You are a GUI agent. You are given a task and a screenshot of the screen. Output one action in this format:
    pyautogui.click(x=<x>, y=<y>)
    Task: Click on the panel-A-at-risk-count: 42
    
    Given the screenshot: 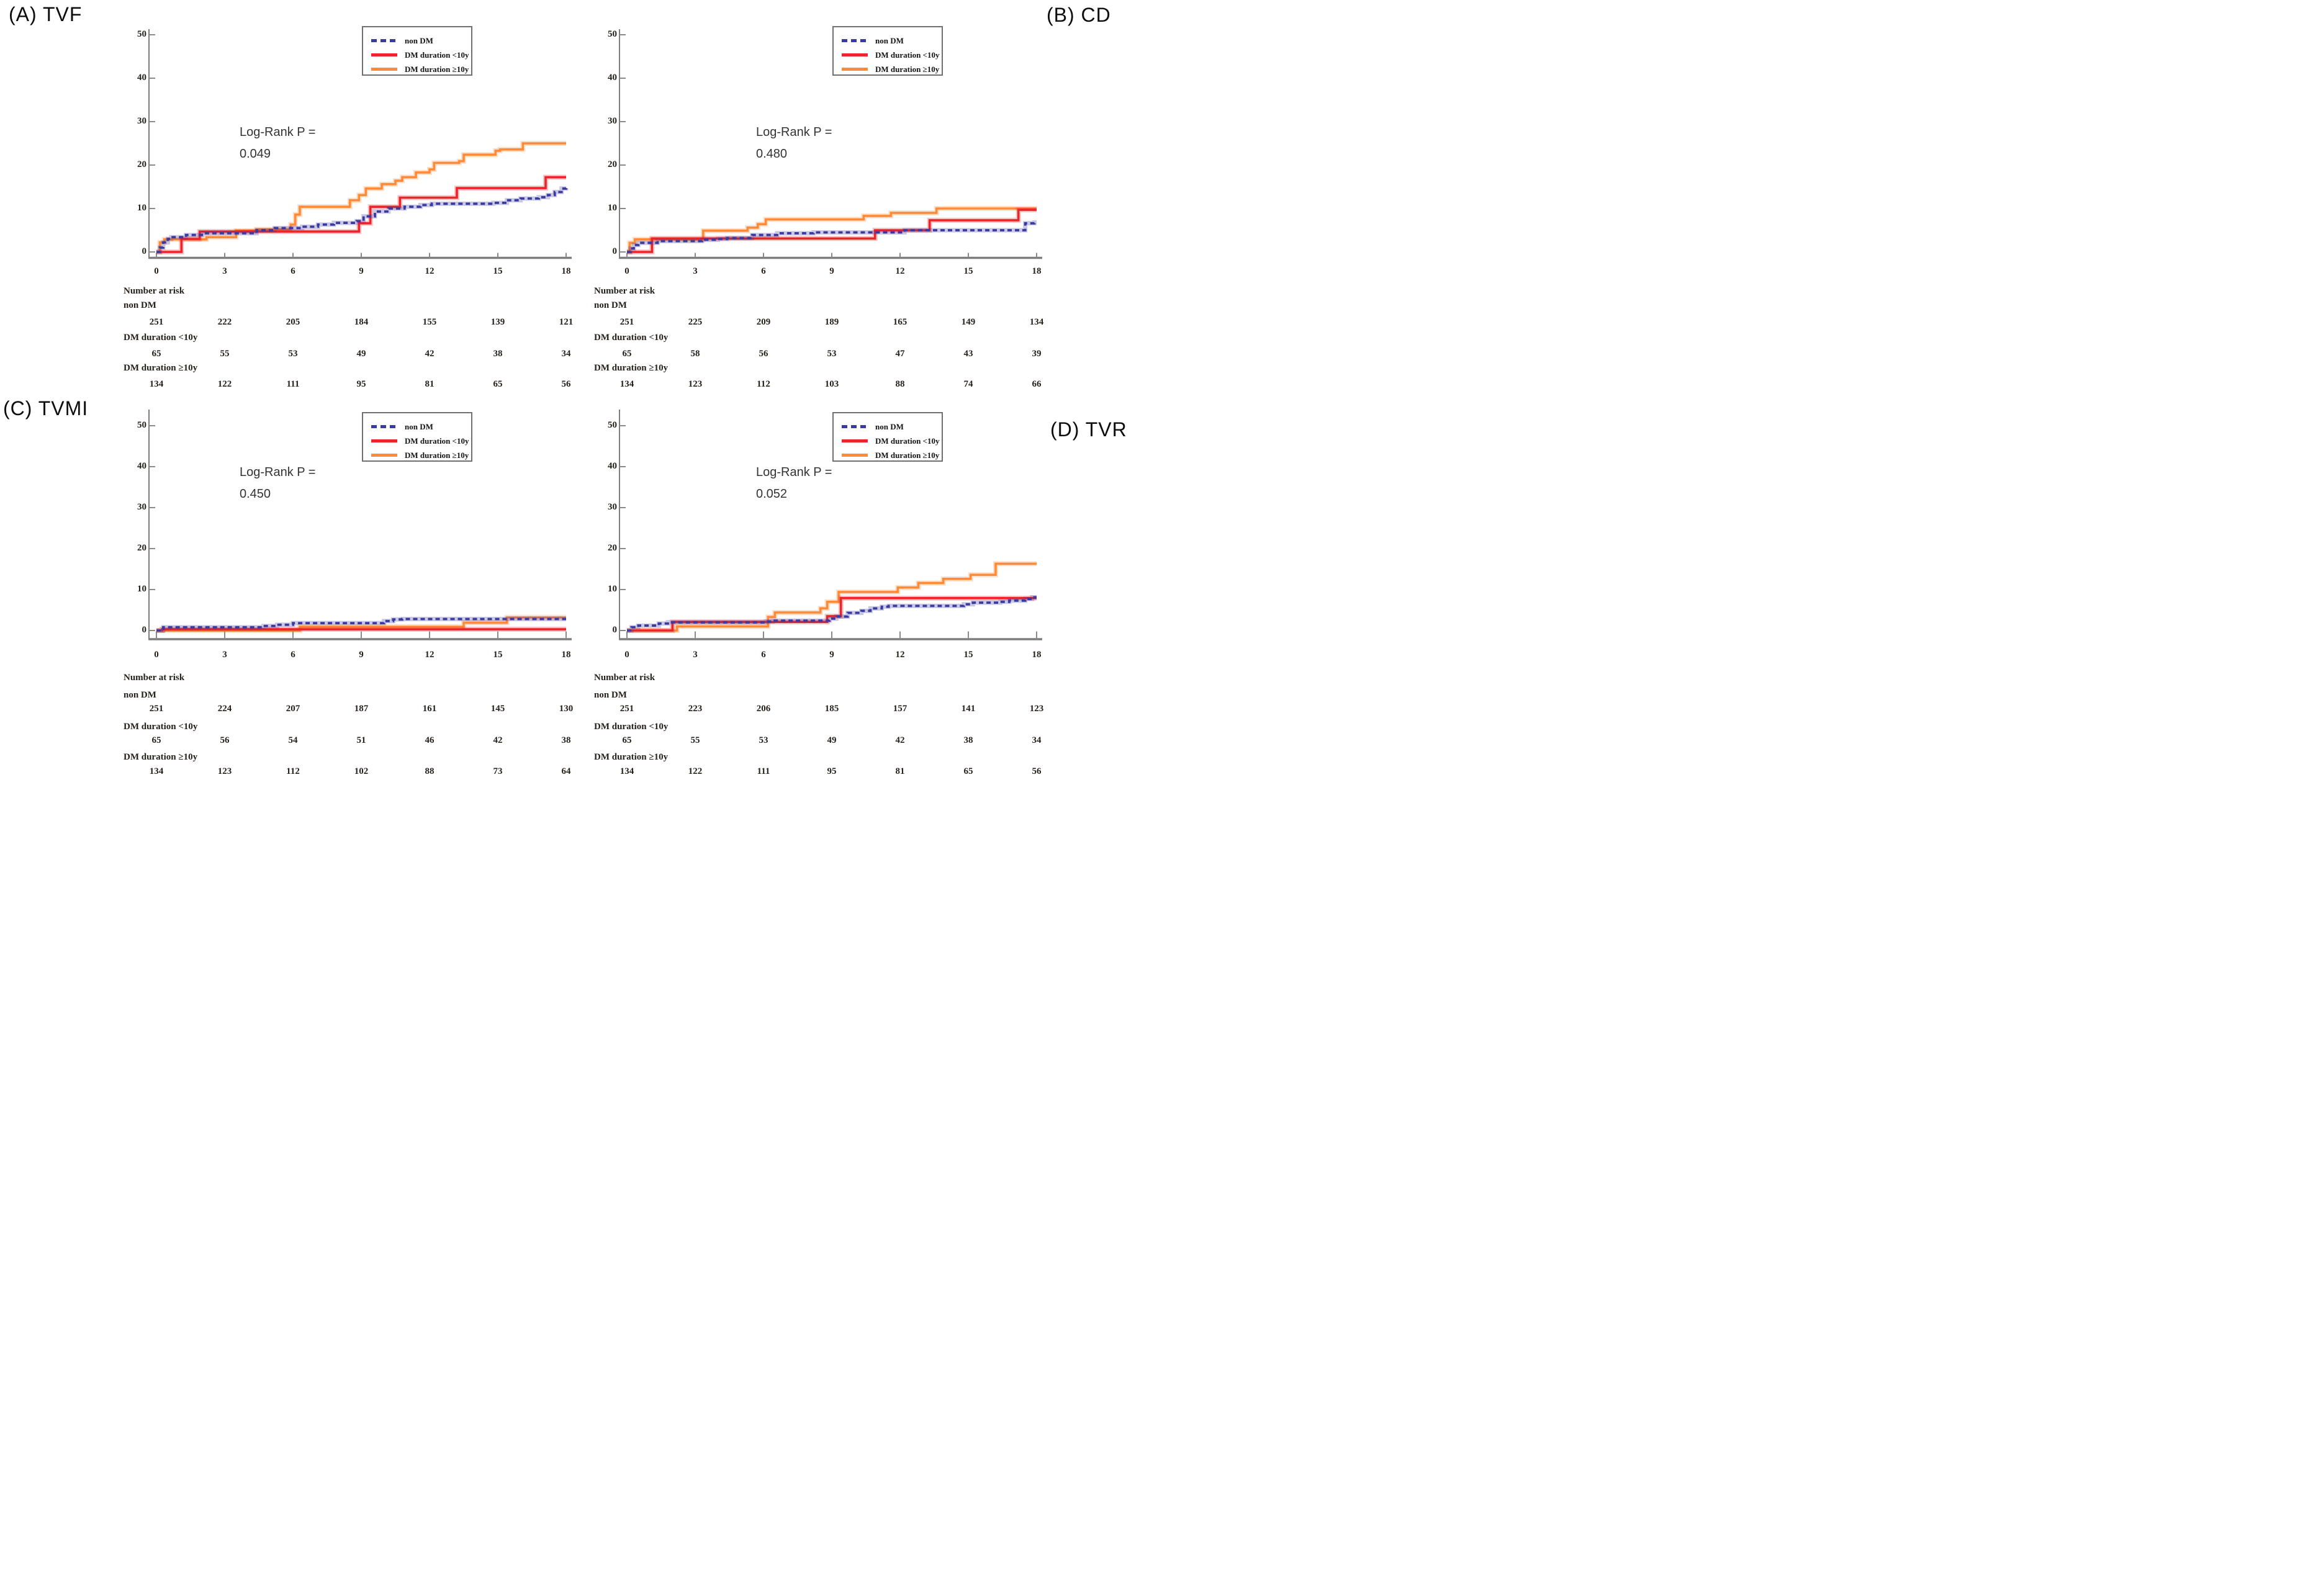 What is the action you would take?
    pyautogui.click(x=430, y=354)
    